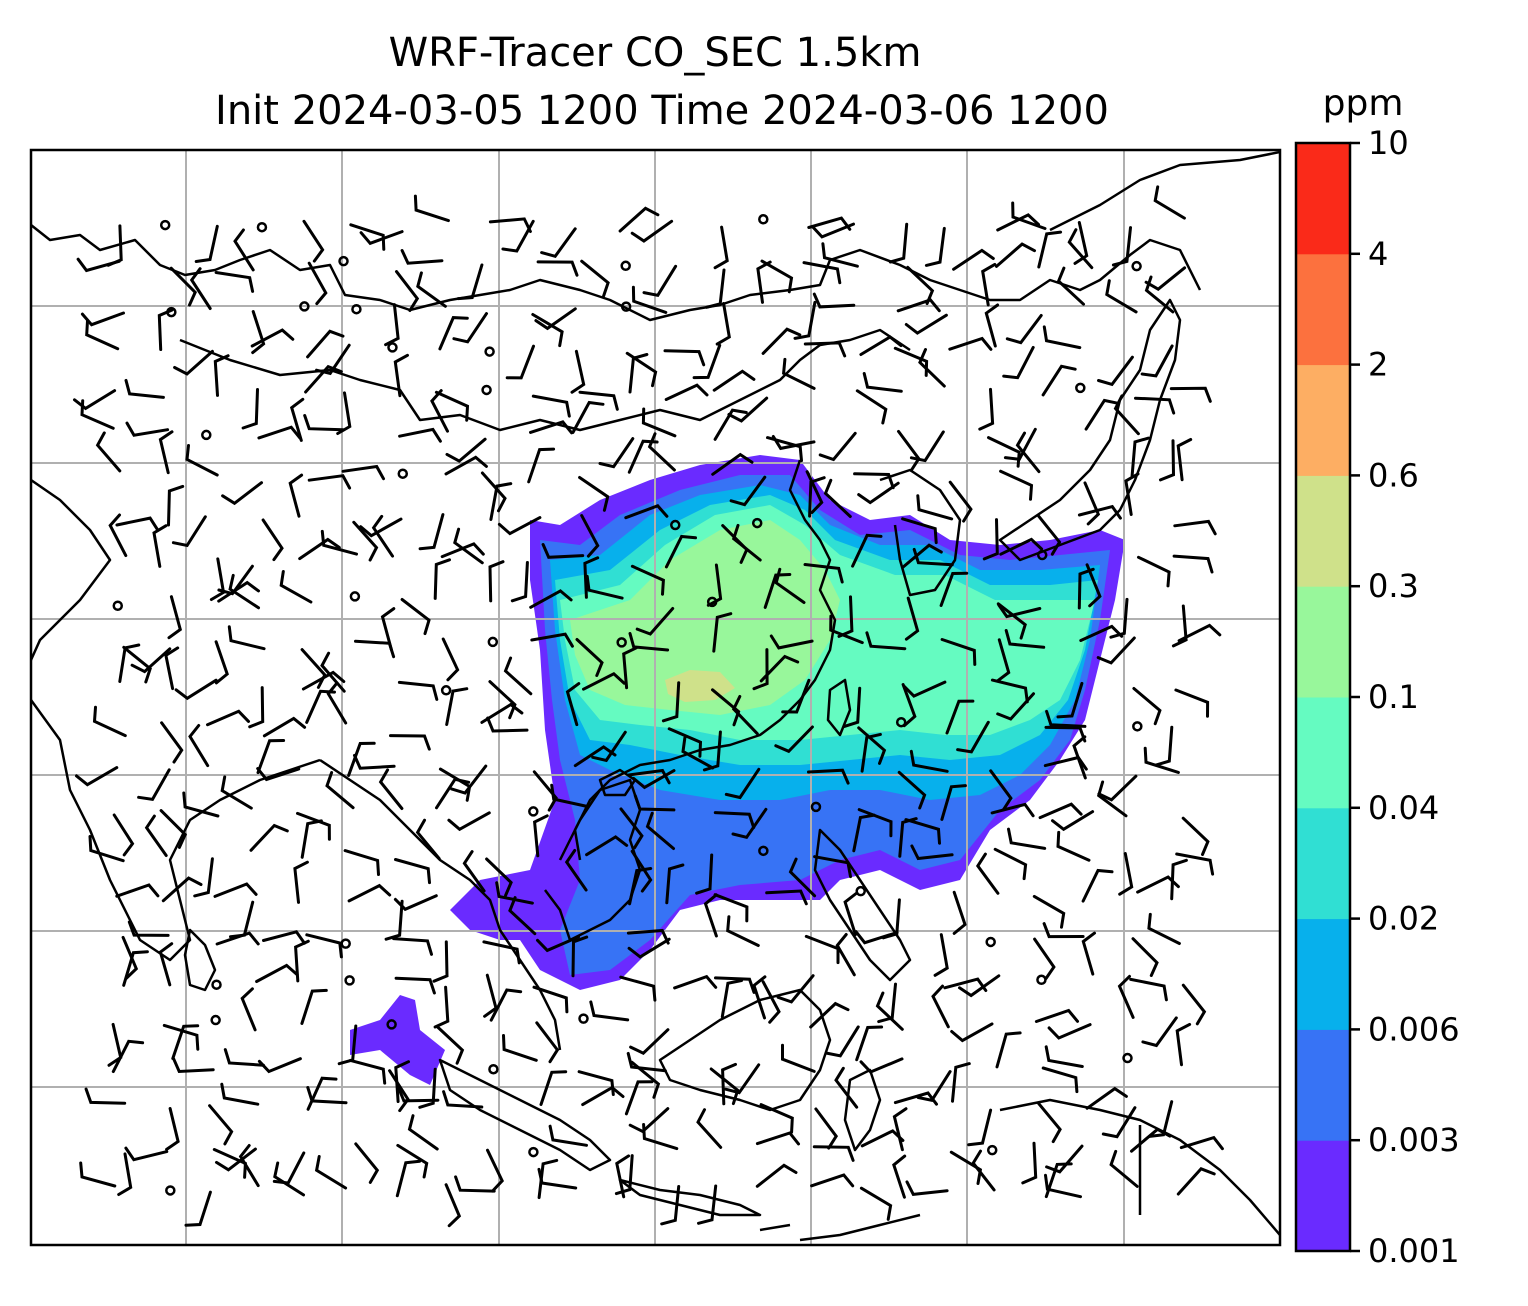 This screenshot has height=1306, width=1528. I want to click on coastline-north-asia, so click(616, 273).